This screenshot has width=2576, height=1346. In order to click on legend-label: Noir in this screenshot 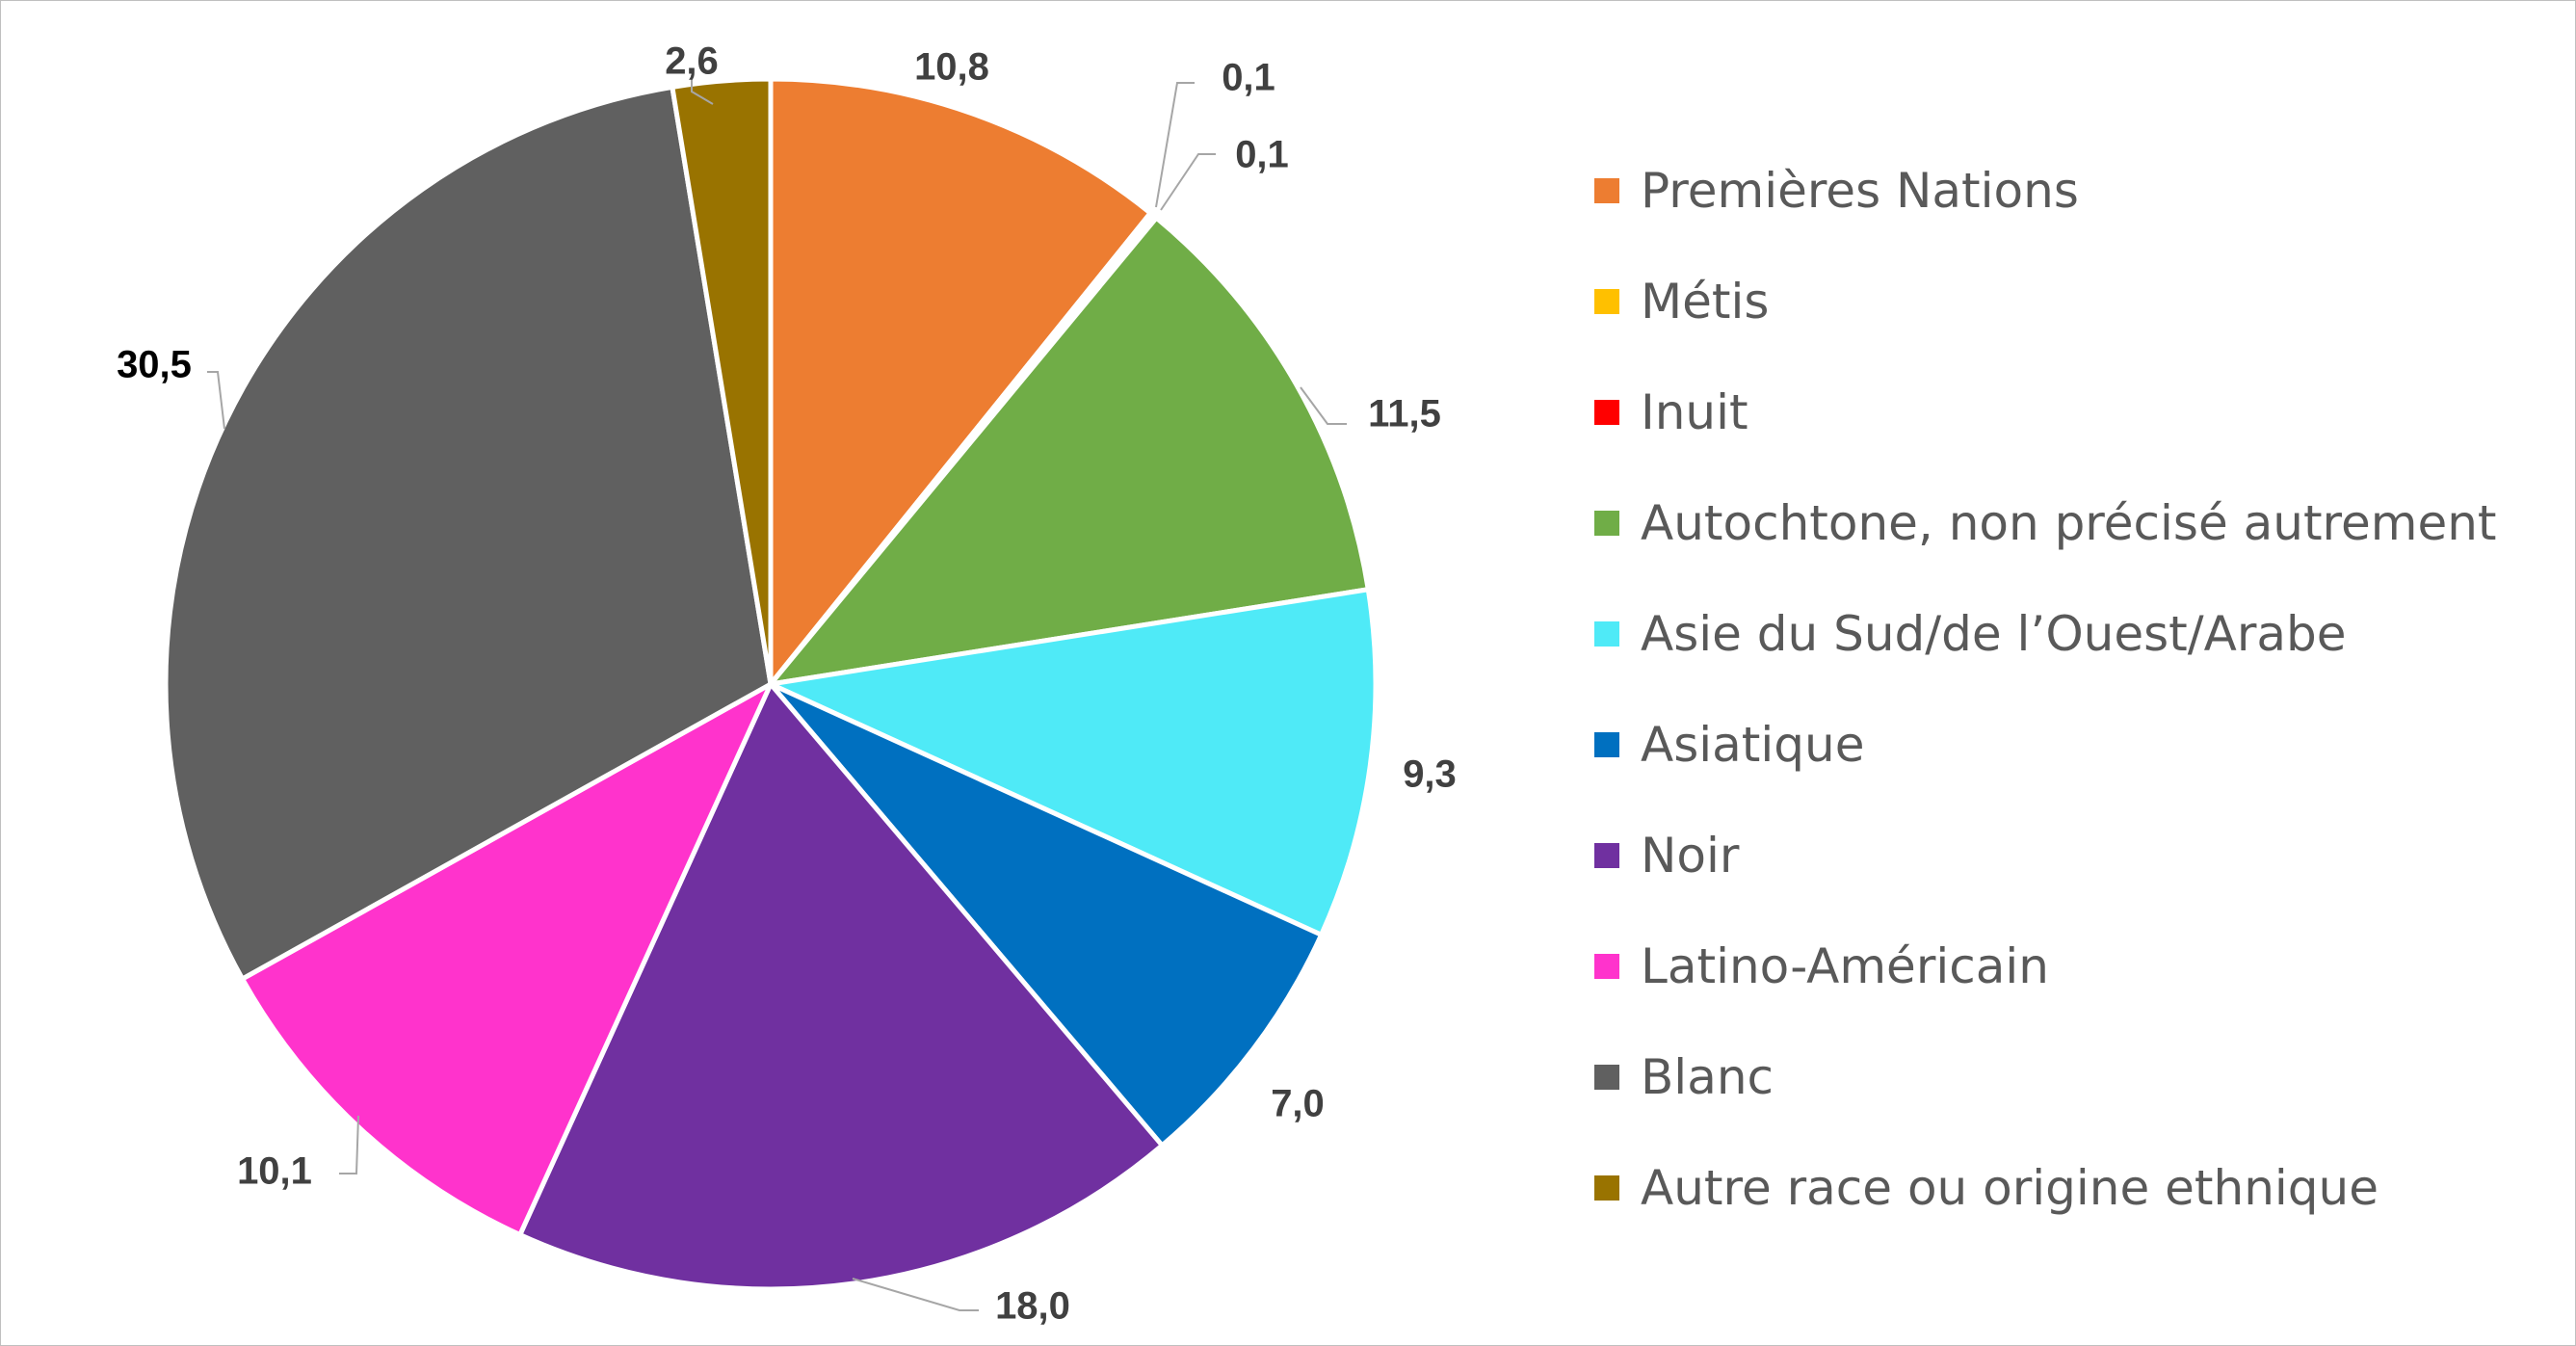, I will do `click(1690, 856)`.